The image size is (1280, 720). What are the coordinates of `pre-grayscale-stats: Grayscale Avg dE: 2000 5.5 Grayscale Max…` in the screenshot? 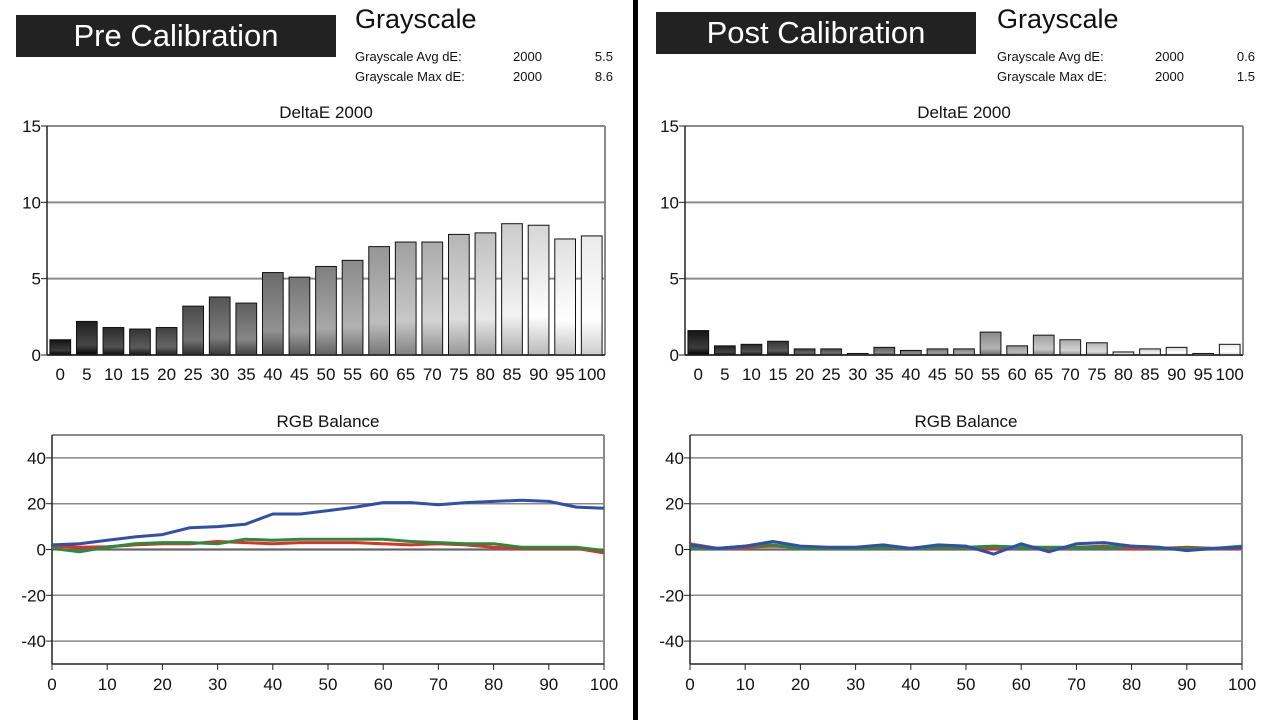 It's located at (484, 67).